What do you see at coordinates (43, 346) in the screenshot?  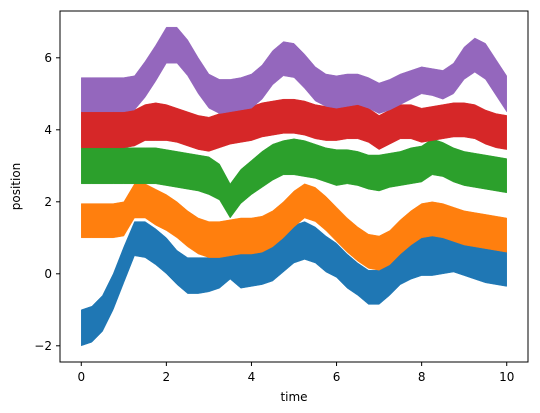 I see `y-tick-label: −2` at bounding box center [43, 346].